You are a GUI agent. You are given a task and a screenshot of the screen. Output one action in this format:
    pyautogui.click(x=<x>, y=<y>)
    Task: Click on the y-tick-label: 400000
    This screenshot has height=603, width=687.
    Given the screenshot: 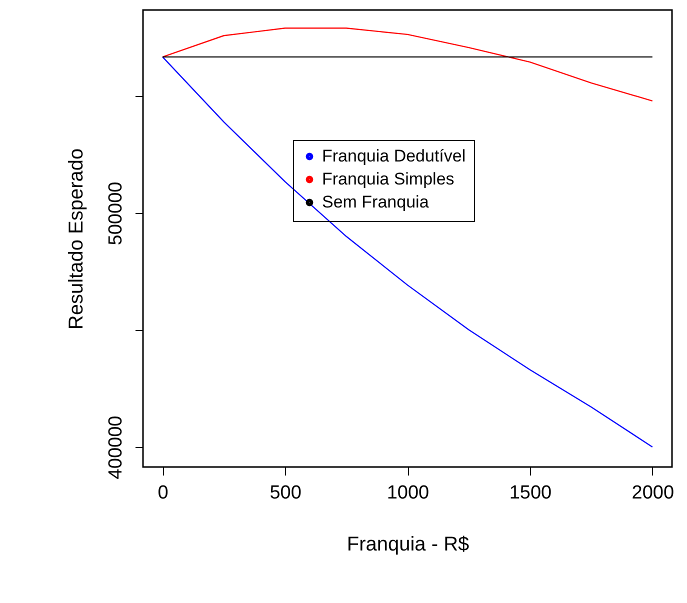 What is the action you would take?
    pyautogui.click(x=116, y=448)
    